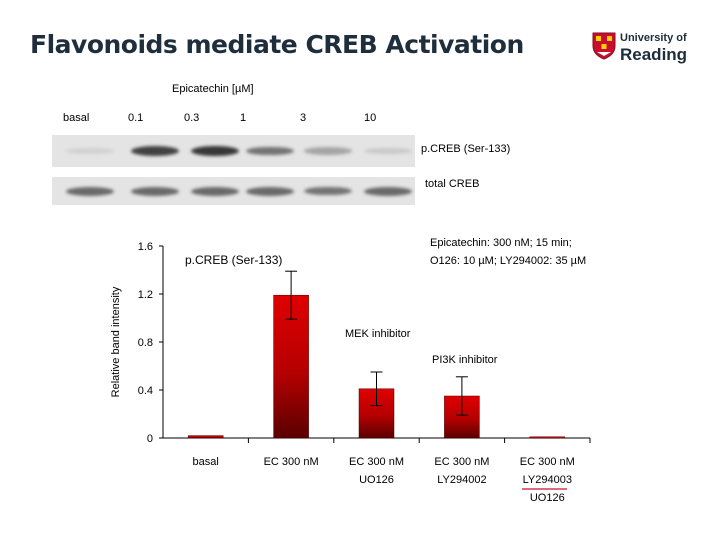  What do you see at coordinates (501, 243) in the screenshot?
I see `annotation-conditions-line1: Epicatechin: 300 nM; 15 min;` at bounding box center [501, 243].